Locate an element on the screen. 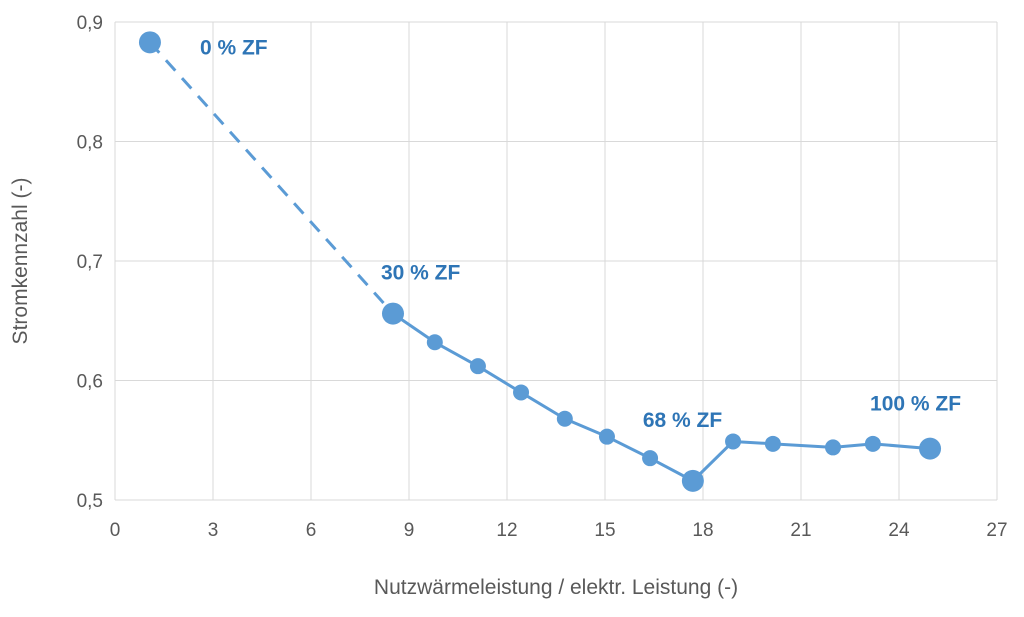 The image size is (1024, 617). x-tick-label: 24 is located at coordinates (899, 530).